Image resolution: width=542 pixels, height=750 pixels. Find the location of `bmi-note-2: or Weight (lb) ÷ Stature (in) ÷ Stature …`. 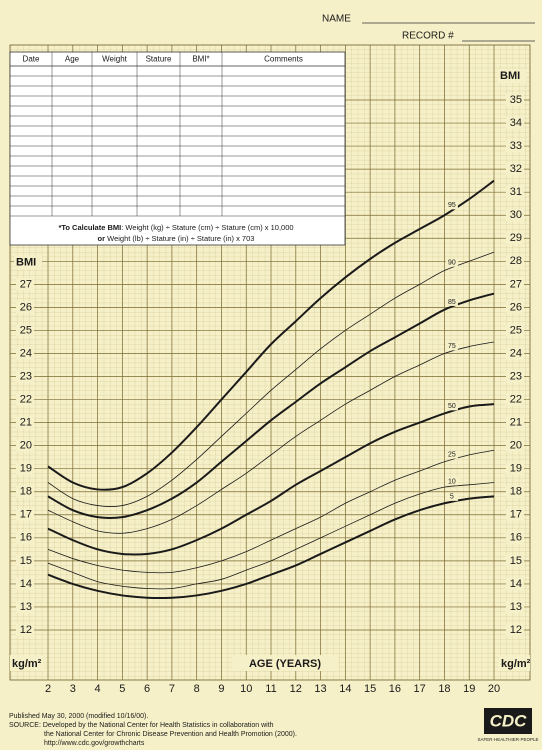

bmi-note-2: or Weight (lb) ÷ Stature (in) ÷ Stature … is located at coordinates (176, 238).